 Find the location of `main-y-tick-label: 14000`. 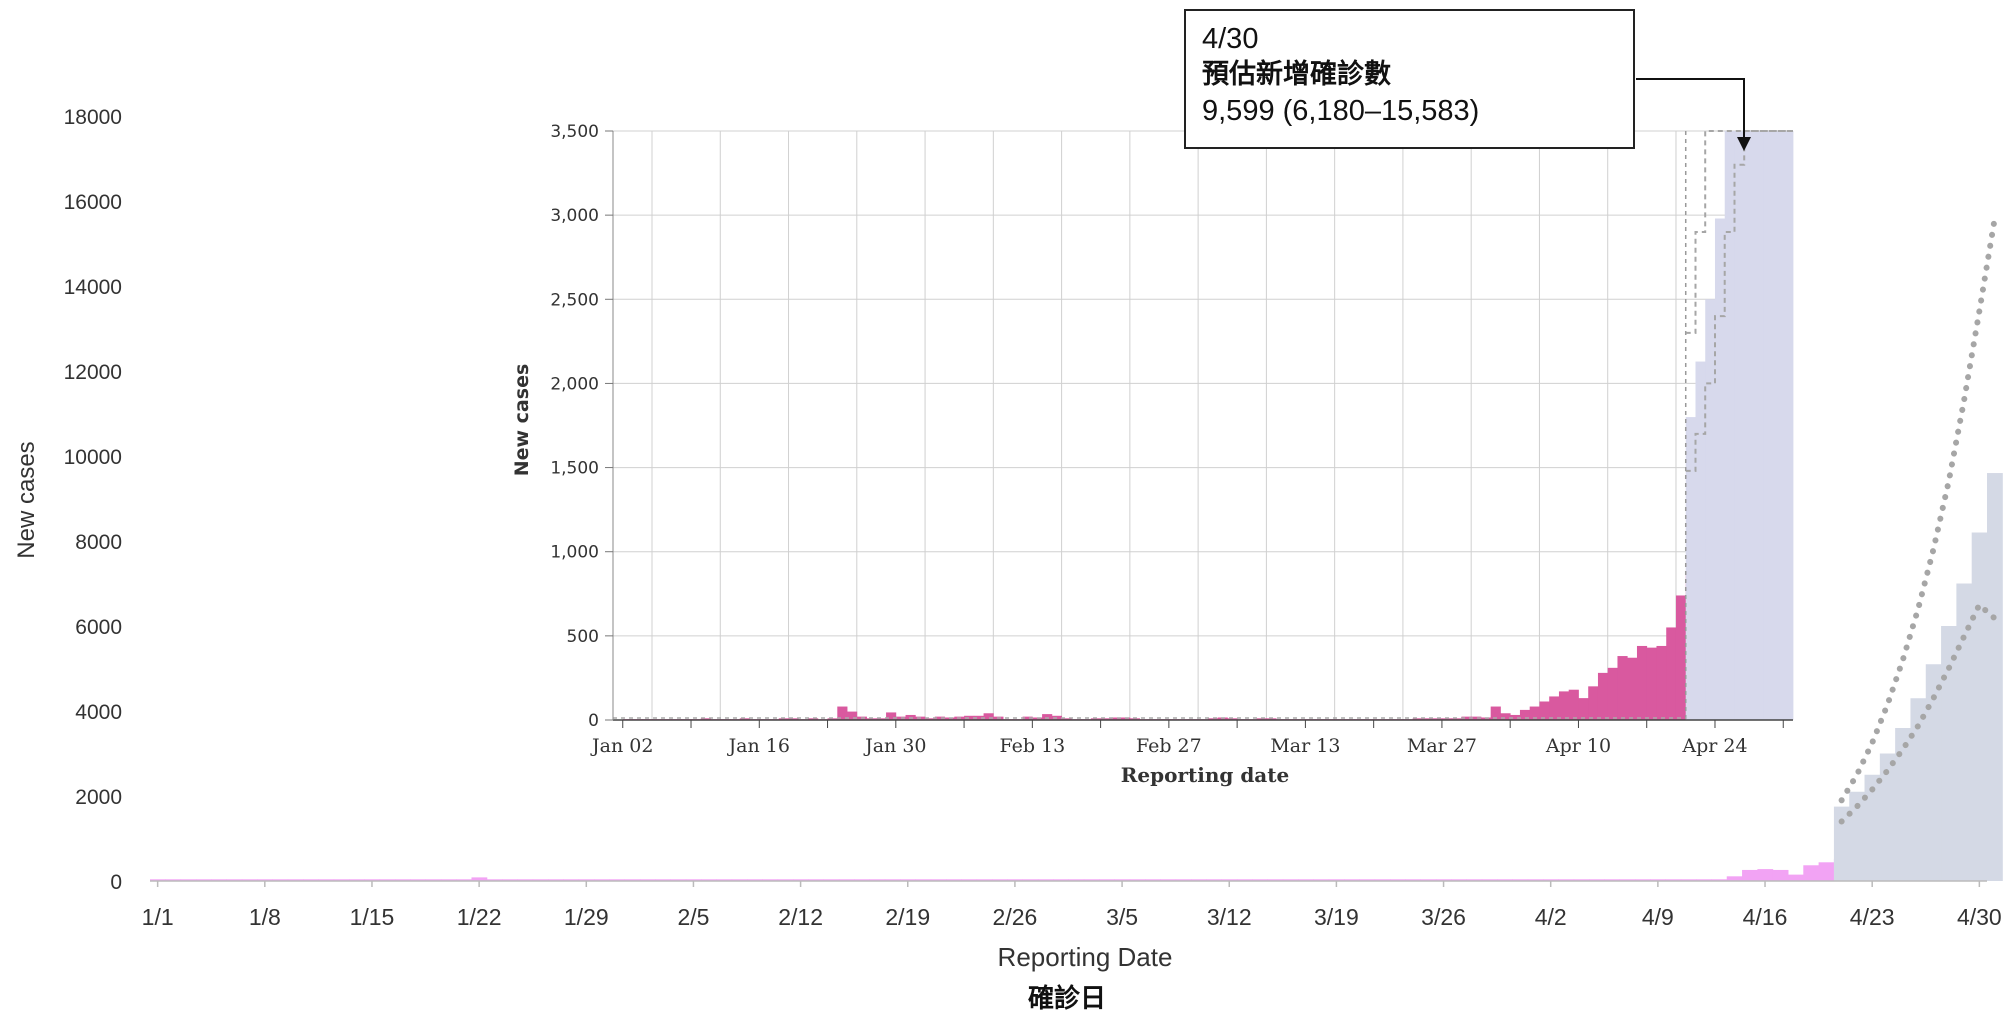

main-y-tick-label: 14000 is located at coordinates (93, 287).